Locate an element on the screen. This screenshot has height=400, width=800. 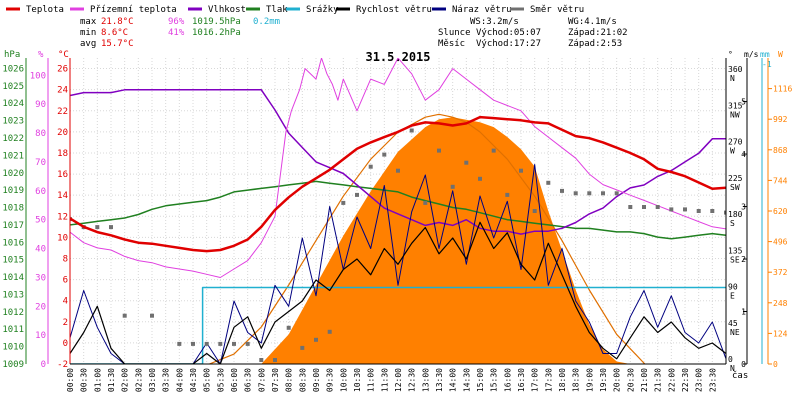
solar-tick-label: 248 is located at coordinates (780, 303).